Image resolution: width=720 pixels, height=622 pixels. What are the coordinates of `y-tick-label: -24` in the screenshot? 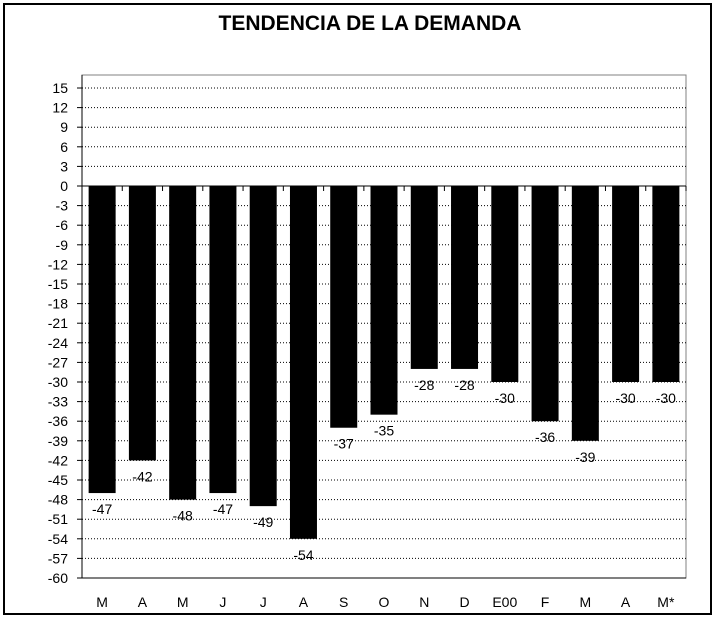 It's located at (58, 343).